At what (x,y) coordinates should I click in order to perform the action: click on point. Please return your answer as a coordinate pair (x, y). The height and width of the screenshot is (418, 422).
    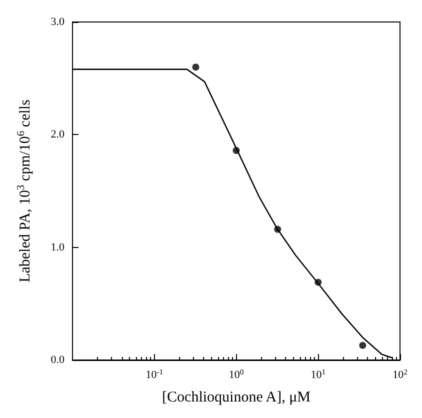
    Looking at the image, I should click on (196, 67).